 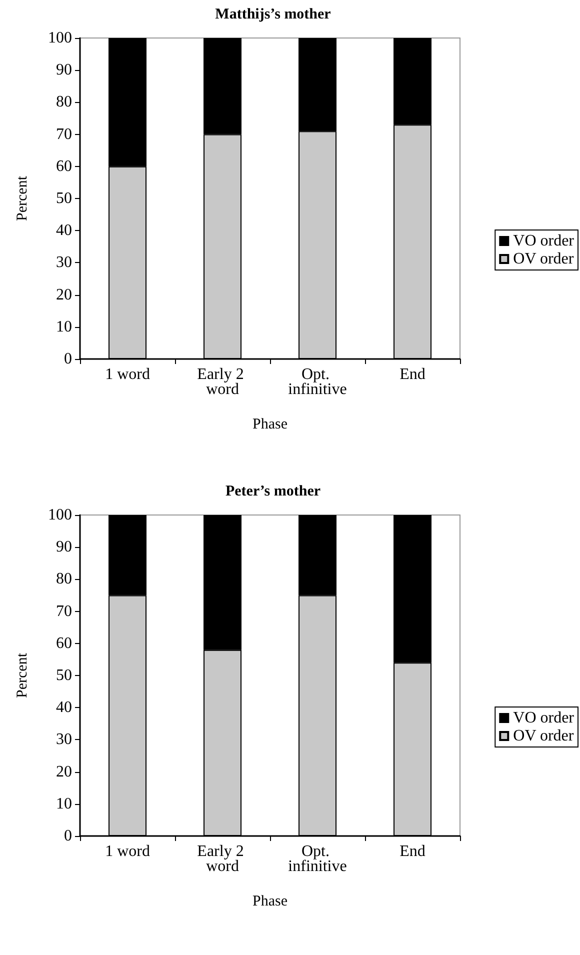 I want to click on chart-title: Matthijs’s mother, so click(x=273, y=14).